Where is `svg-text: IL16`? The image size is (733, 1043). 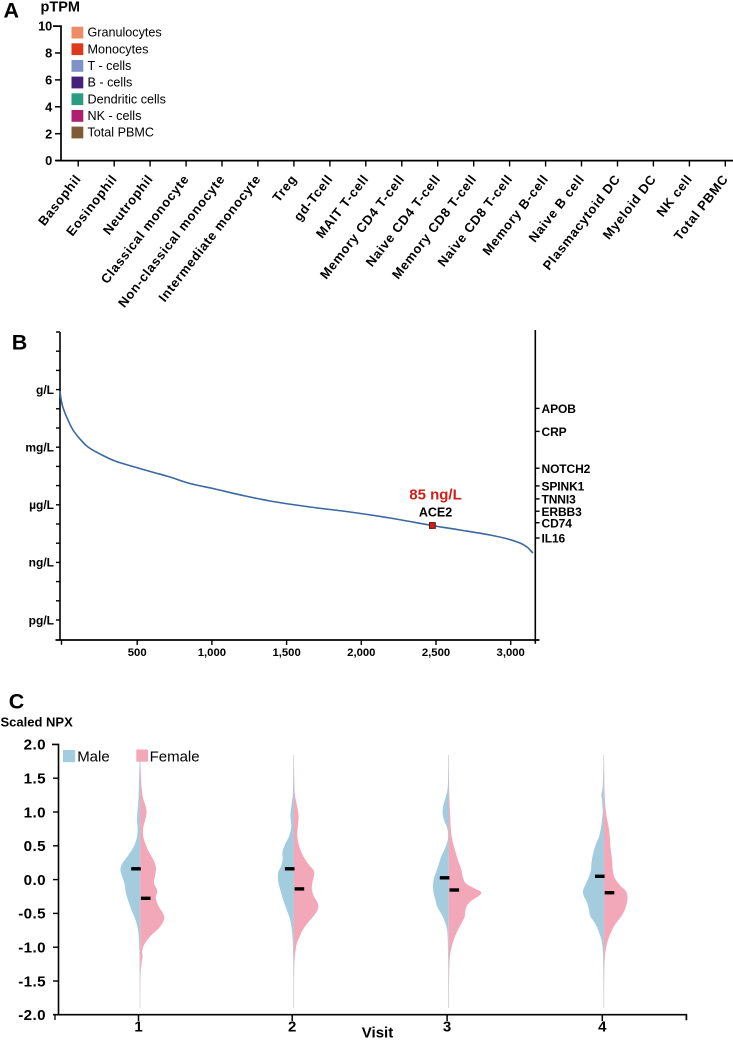
svg-text: IL16 is located at coordinates (554, 539).